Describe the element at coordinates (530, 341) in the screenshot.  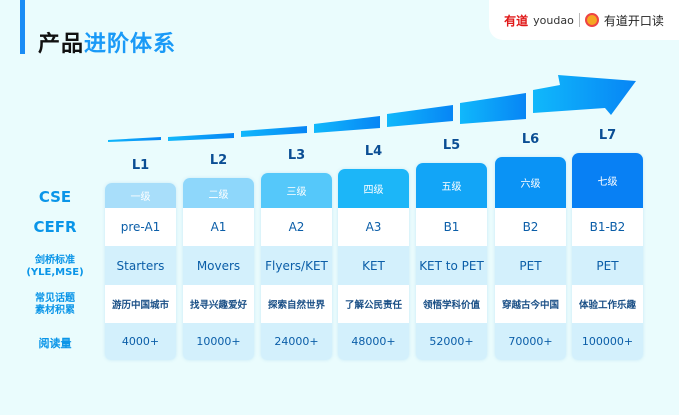
I see `reading-cell: 70000+` at that location.